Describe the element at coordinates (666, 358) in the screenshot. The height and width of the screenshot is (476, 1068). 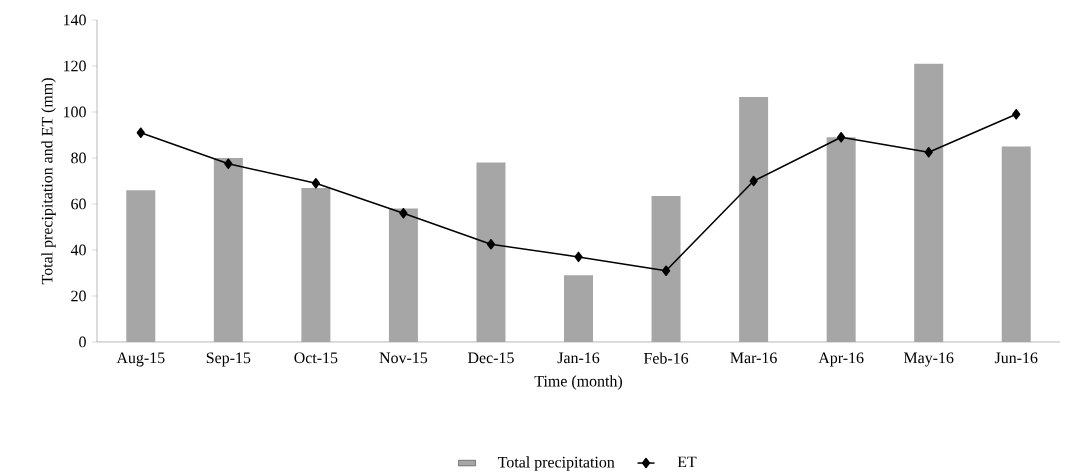
I see `x-tick-label: Feb-16` at that location.